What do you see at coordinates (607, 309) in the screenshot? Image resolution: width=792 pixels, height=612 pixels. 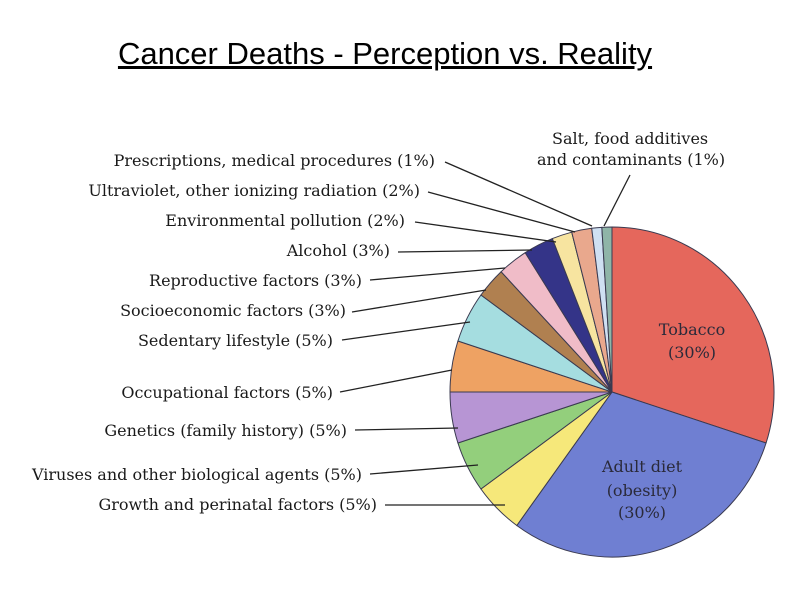 I see `pie-slice-salt-food-additives-and-contaminants` at bounding box center [607, 309].